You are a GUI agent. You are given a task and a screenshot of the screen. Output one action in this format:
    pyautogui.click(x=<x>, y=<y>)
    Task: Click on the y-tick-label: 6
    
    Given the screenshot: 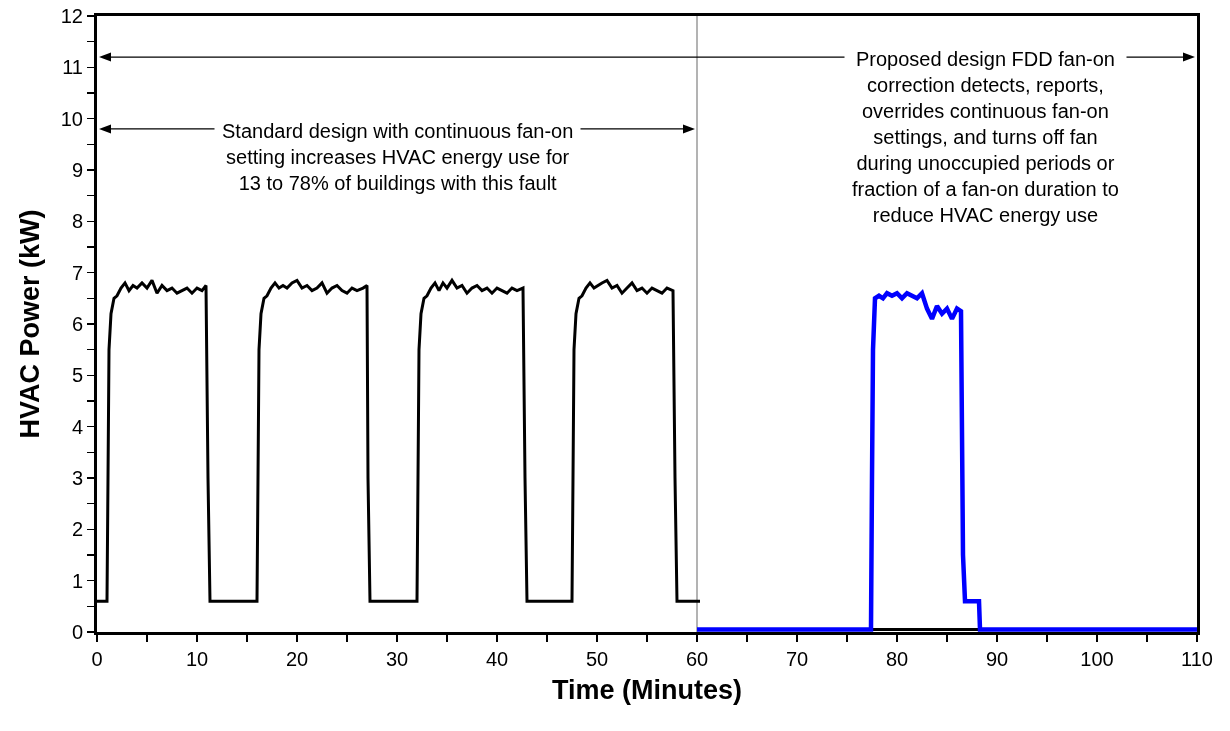 What is the action you would take?
    pyautogui.click(x=77, y=324)
    